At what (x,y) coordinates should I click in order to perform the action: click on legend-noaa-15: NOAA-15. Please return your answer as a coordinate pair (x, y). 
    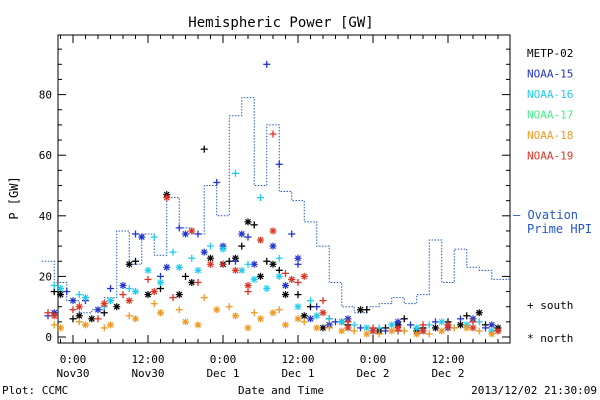
    Looking at the image, I should click on (550, 74).